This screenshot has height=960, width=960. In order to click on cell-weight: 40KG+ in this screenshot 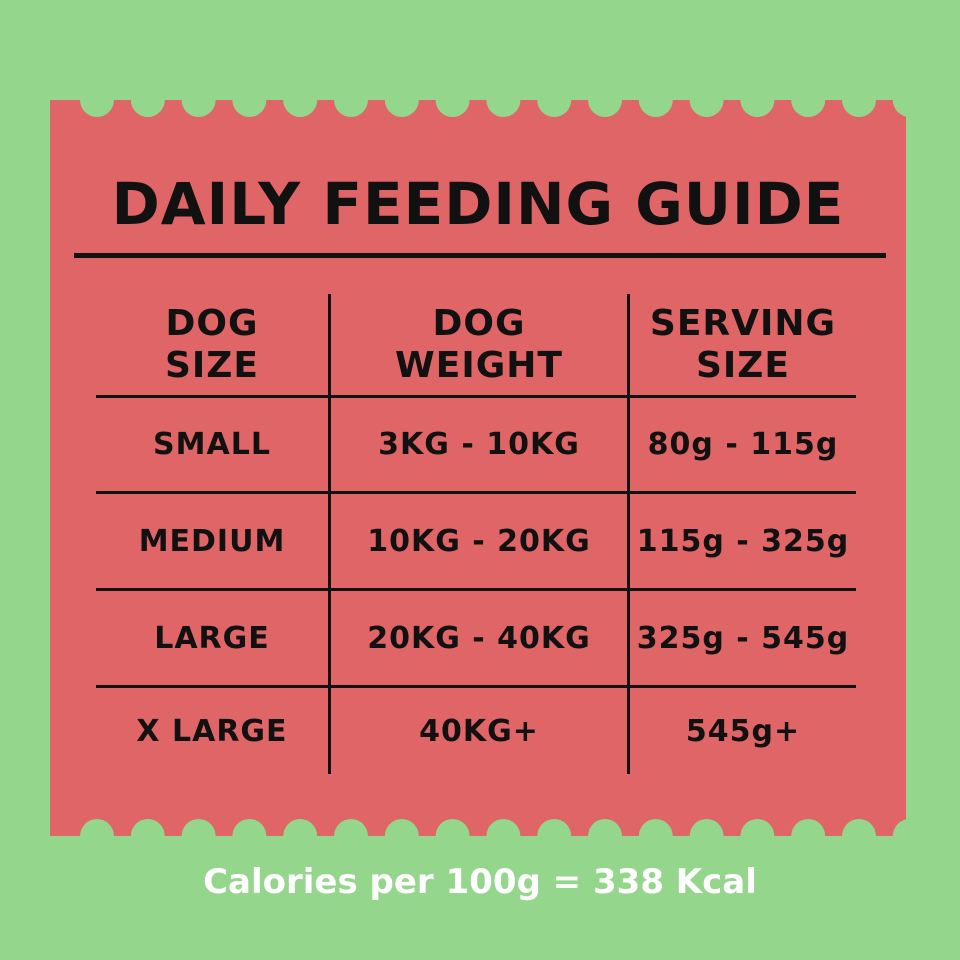, I will do `click(479, 731)`.